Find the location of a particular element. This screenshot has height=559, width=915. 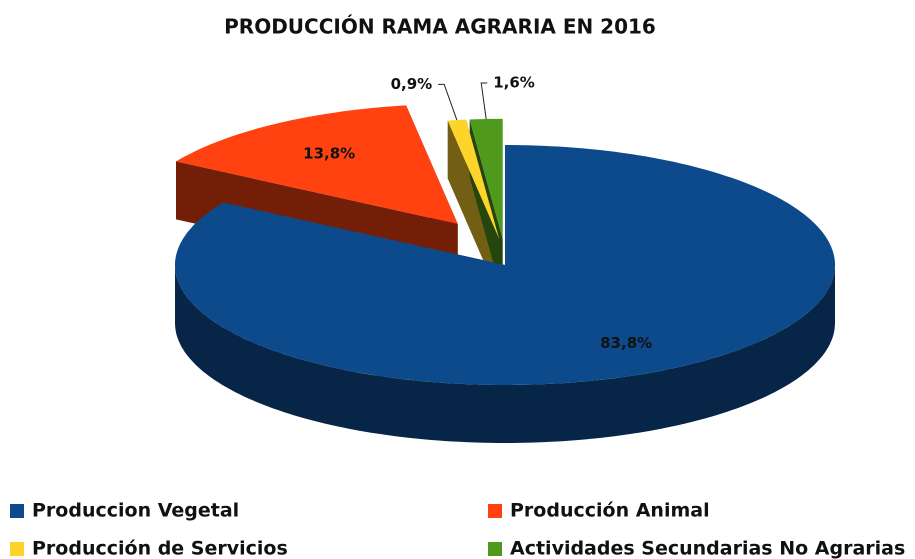

slice-side is located at coordinates (473, 208).